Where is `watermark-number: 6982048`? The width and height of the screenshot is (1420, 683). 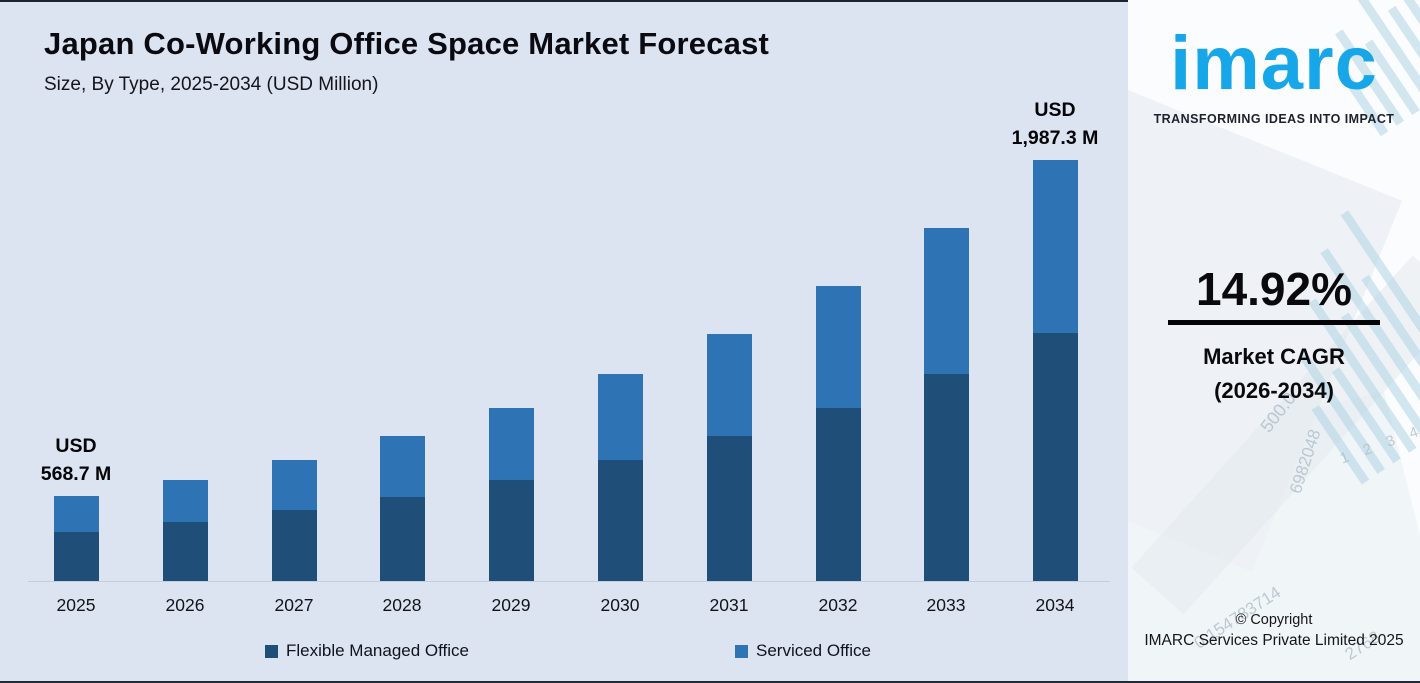 watermark-number: 6982048 is located at coordinates (1305, 461).